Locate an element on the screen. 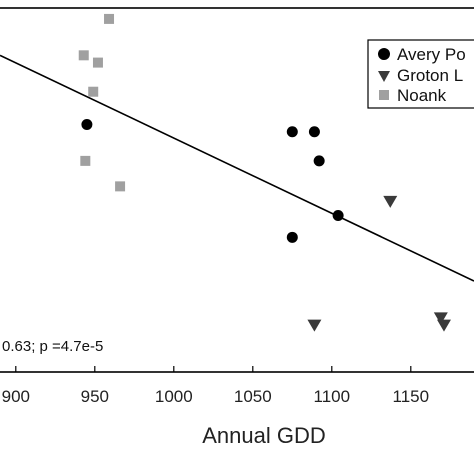  x-axis-title: Annual GDD is located at coordinates (264, 435).